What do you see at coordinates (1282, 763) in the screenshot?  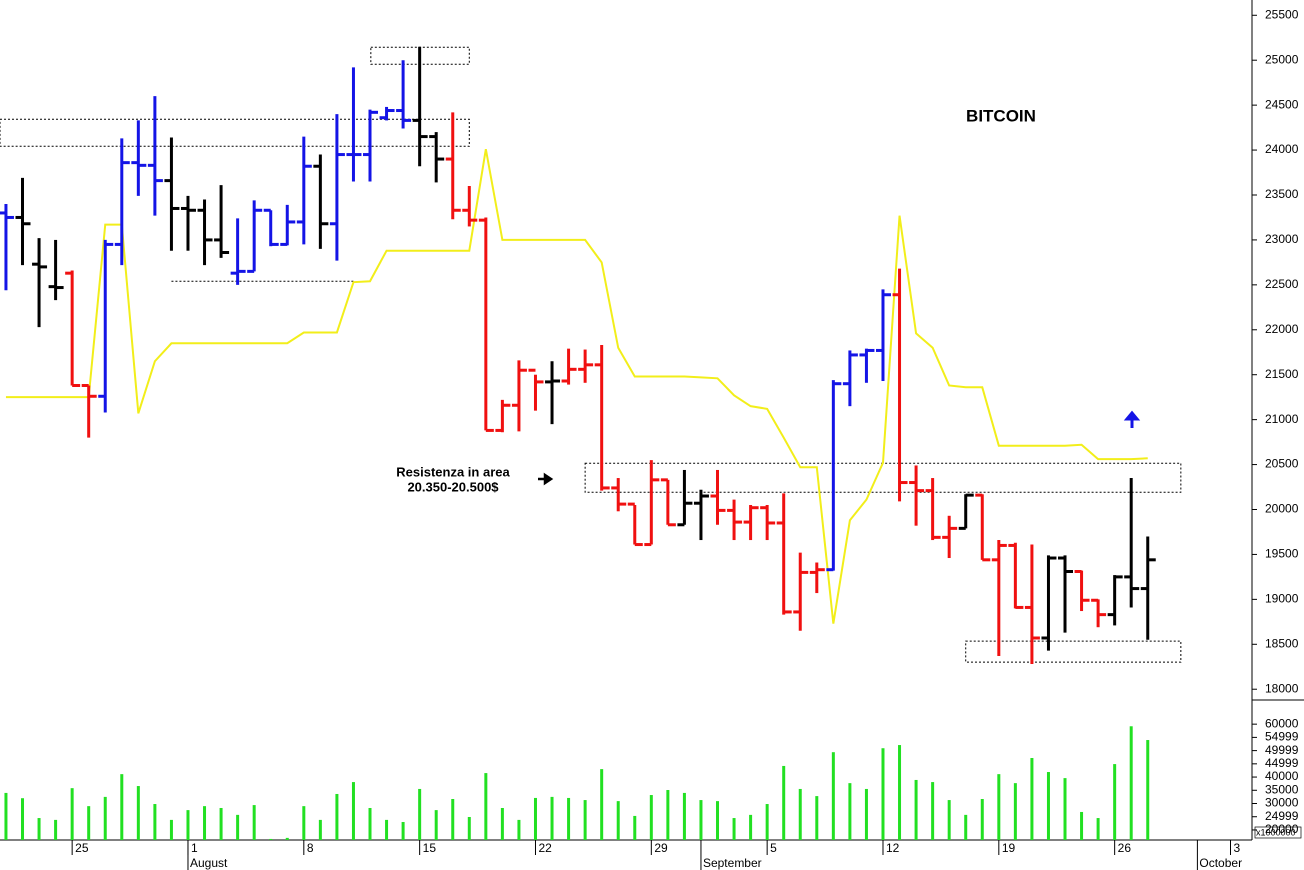 I see `y2-tick-label: 44999` at bounding box center [1282, 763].